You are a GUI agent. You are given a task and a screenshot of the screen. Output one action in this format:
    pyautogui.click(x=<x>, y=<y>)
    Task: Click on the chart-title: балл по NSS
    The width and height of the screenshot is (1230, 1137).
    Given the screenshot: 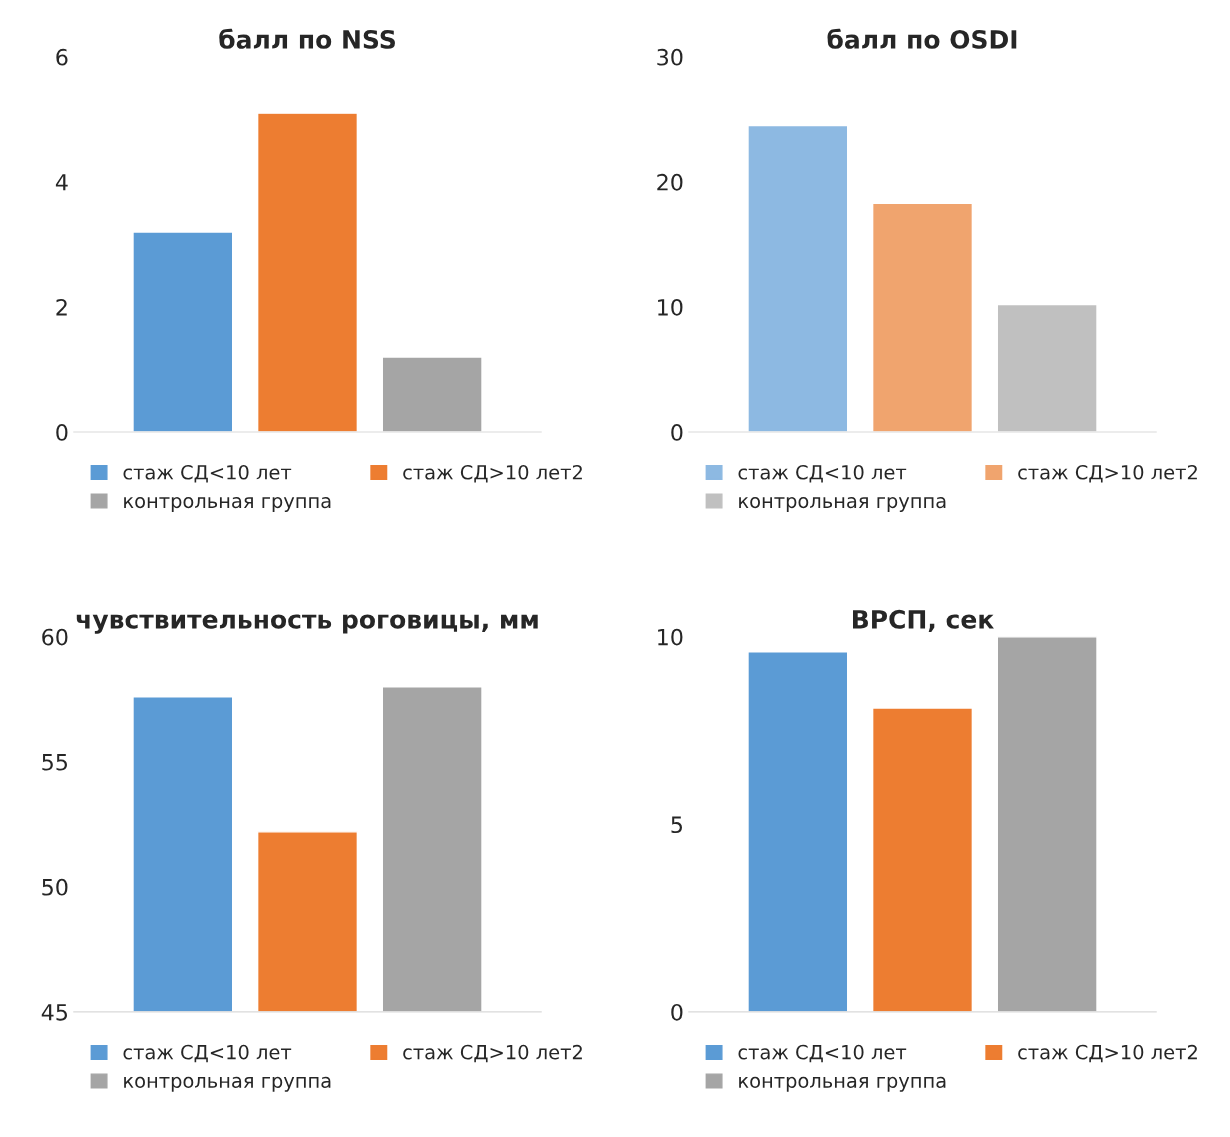 What is the action you would take?
    pyautogui.click(x=307, y=38)
    